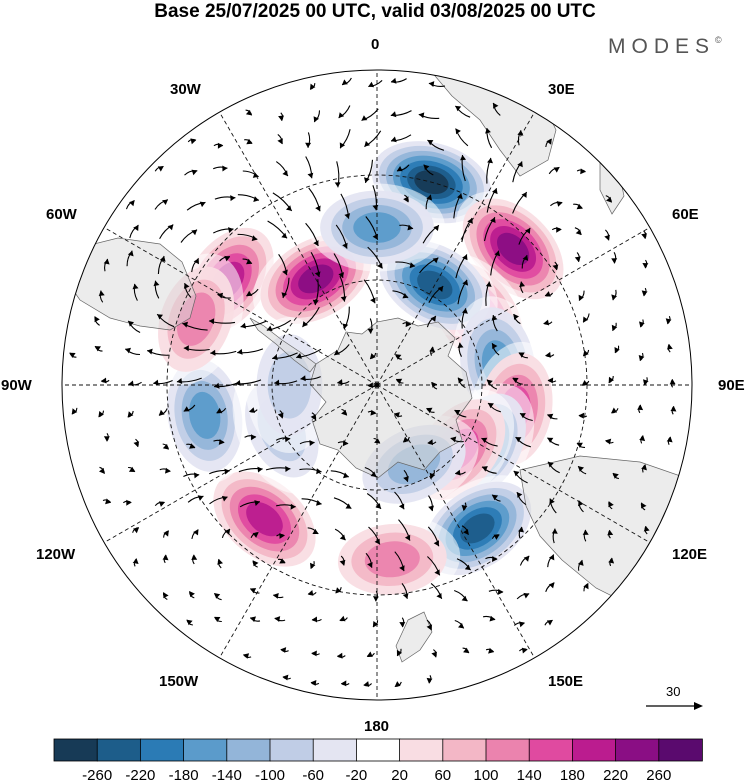  What do you see at coordinates (140, 775) in the screenshot?
I see `colorbar-tick-label: -220` at bounding box center [140, 775].